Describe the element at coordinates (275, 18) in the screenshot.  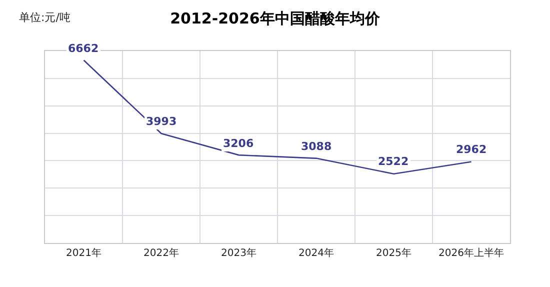
I see `chart-title: 2012-2026年中国醋酸年均价` at that location.